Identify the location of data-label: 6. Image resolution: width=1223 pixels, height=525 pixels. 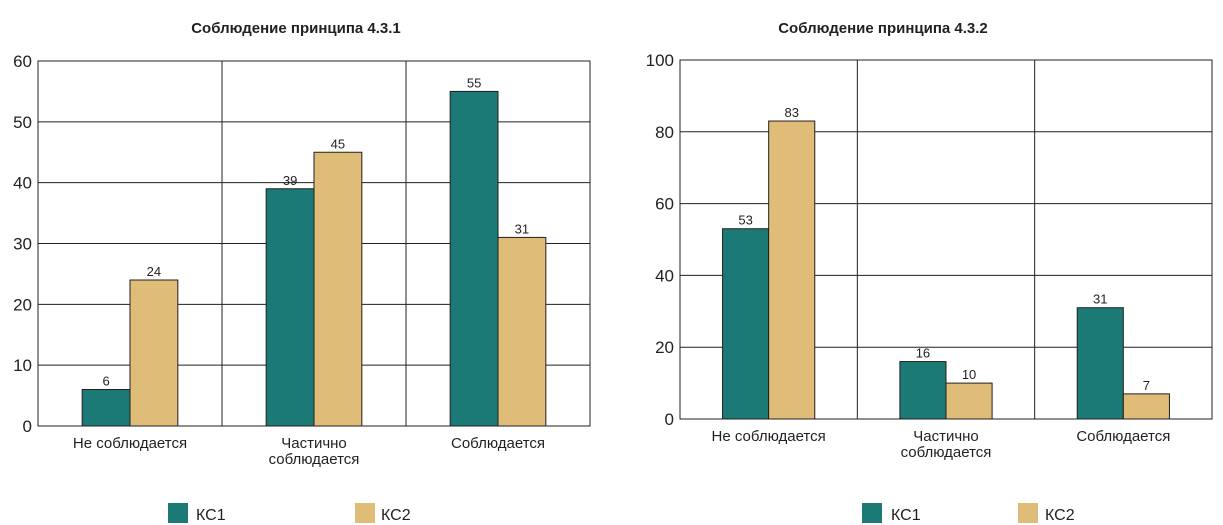
(105, 381).